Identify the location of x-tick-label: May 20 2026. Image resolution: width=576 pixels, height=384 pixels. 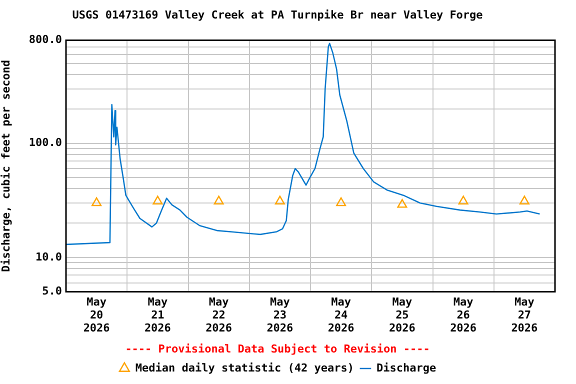
(96, 315).